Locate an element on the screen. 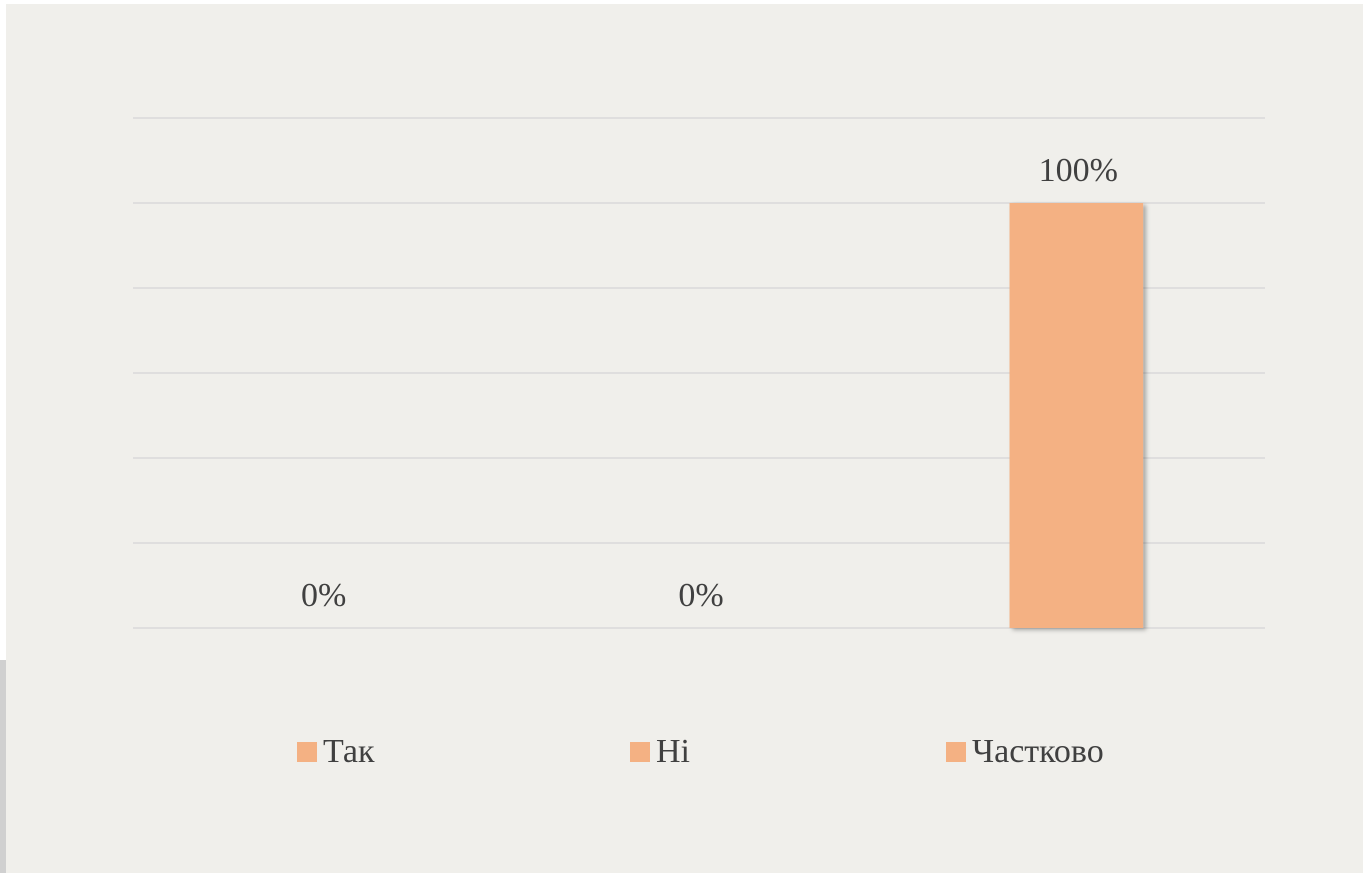  data-label: 100% is located at coordinates (1078, 170).